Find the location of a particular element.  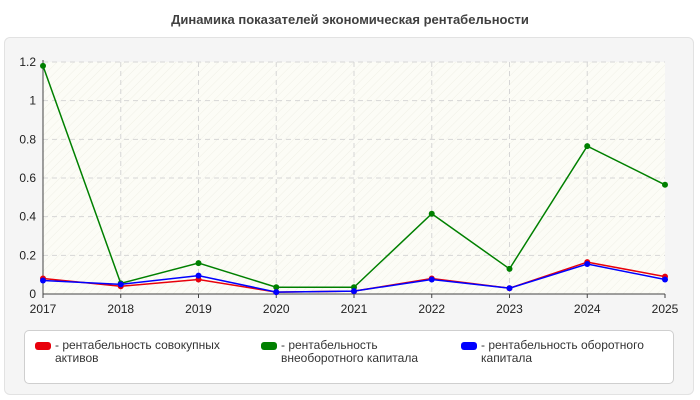

legend-item-total-assets: - рентабельность совокупных активов is located at coordinates (135, 352).